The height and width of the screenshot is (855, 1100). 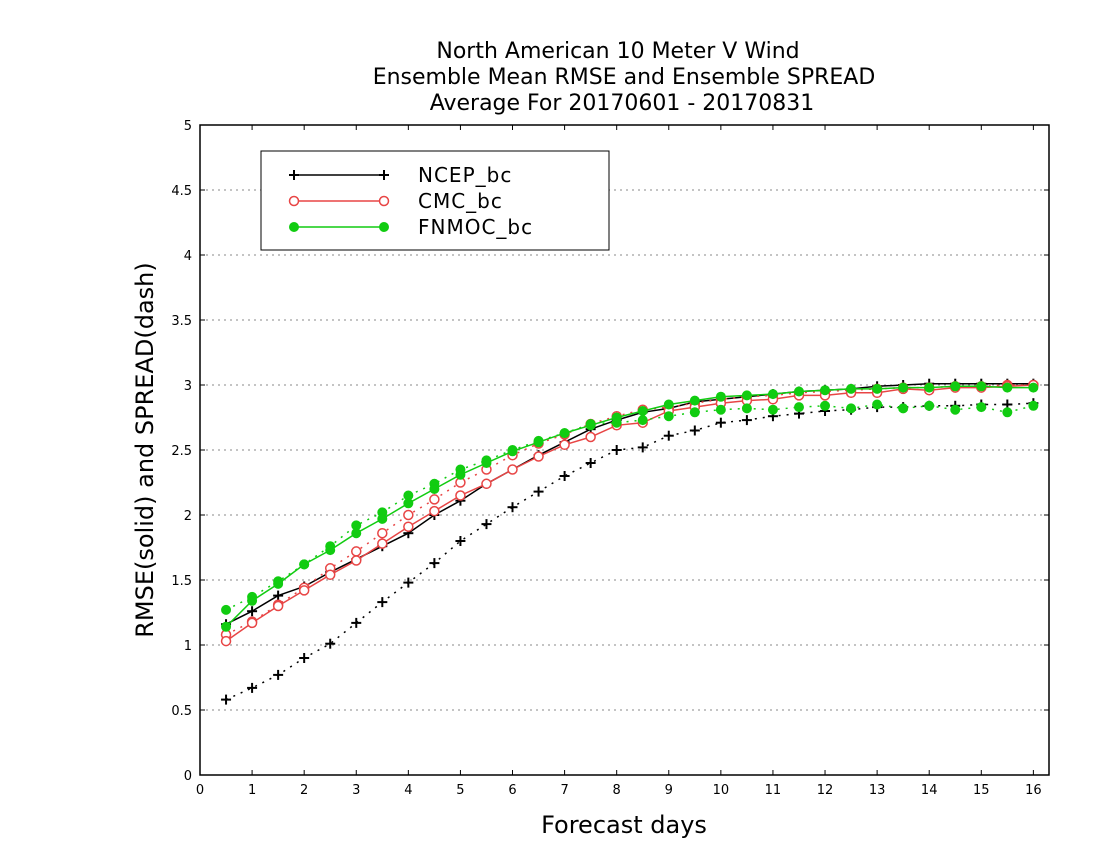 I want to click on y-tick-label-7: 3.5, so click(x=181, y=321).